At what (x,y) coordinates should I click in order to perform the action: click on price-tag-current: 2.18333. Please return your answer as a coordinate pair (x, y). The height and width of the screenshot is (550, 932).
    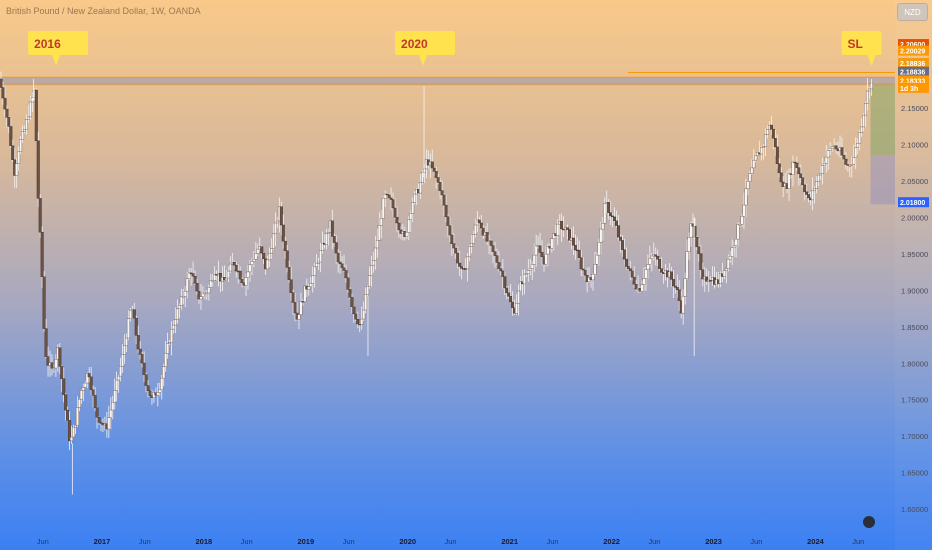
    Looking at the image, I should click on (912, 81).